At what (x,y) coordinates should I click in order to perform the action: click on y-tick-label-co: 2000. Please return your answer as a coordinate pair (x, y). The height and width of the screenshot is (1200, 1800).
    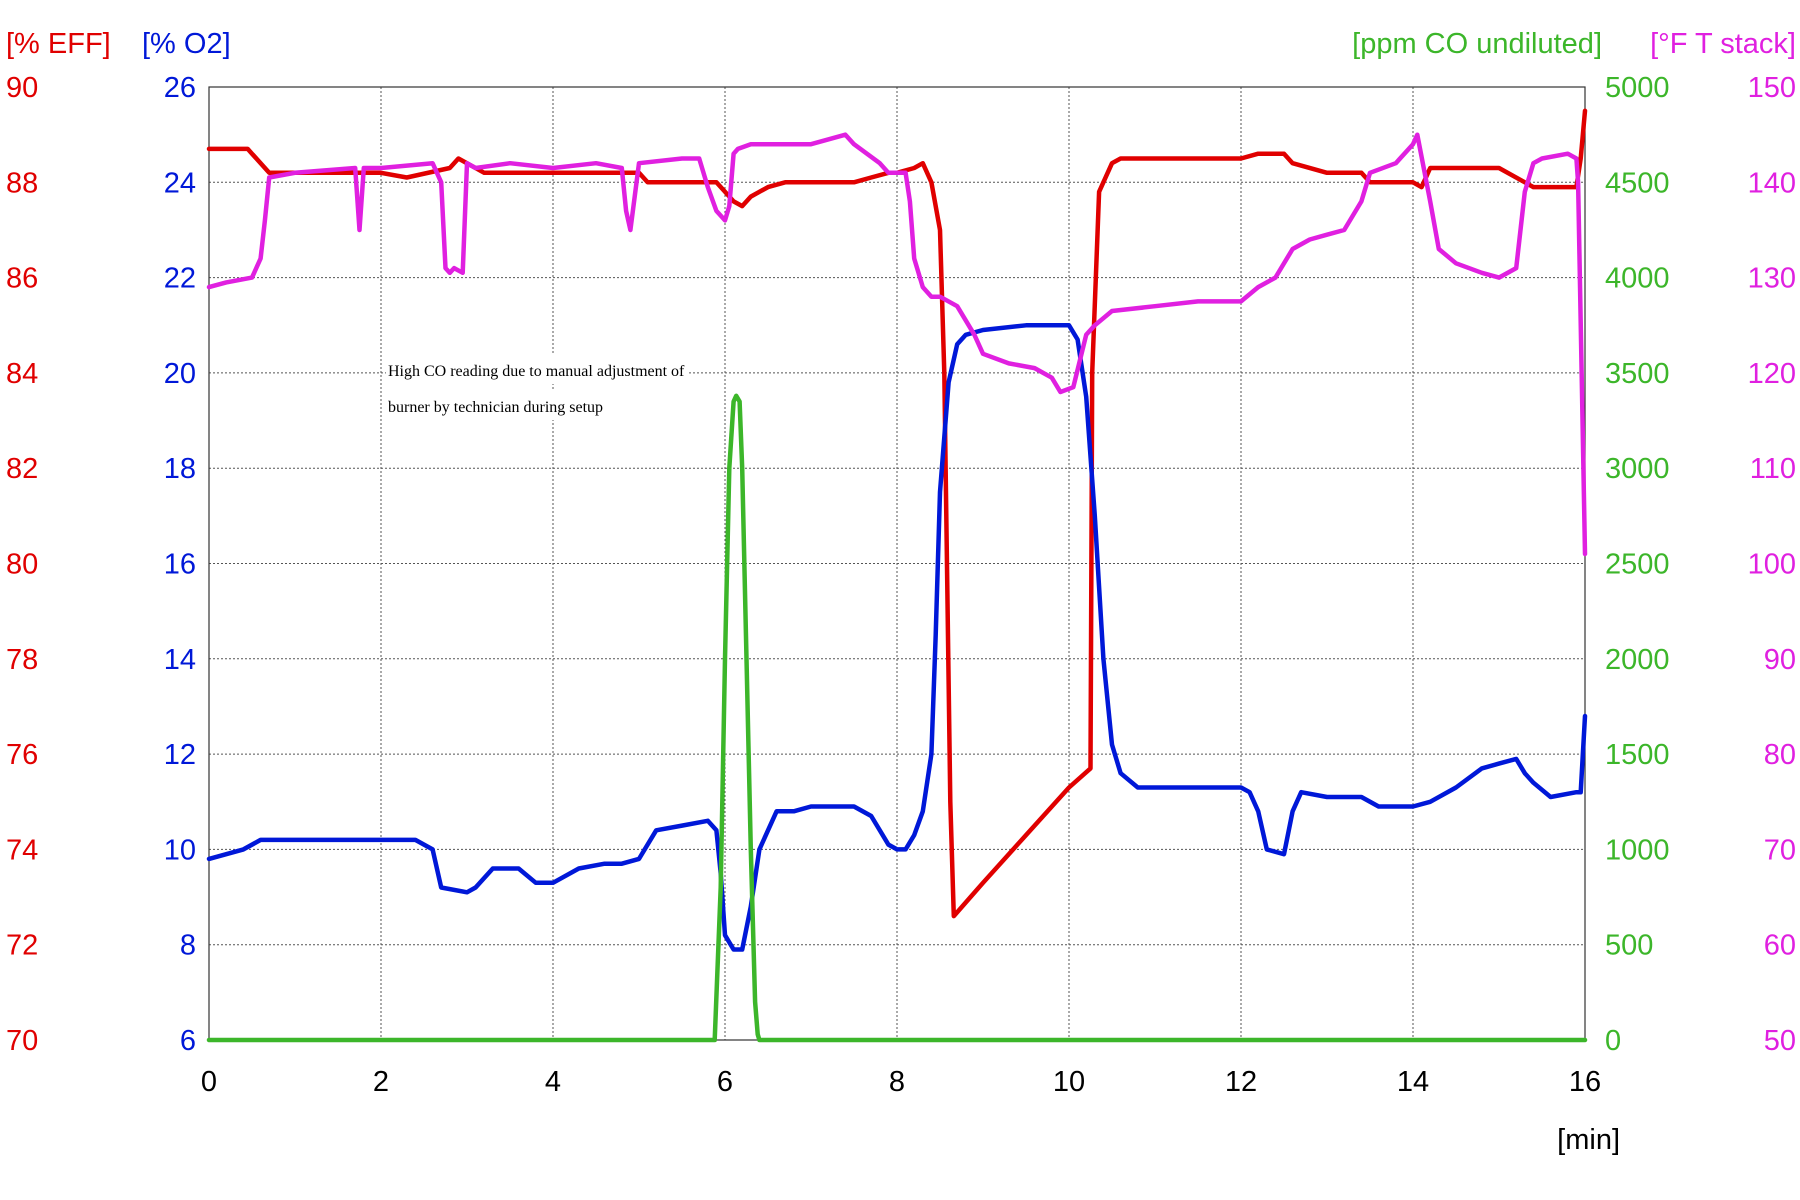
    Looking at the image, I should click on (1637, 660).